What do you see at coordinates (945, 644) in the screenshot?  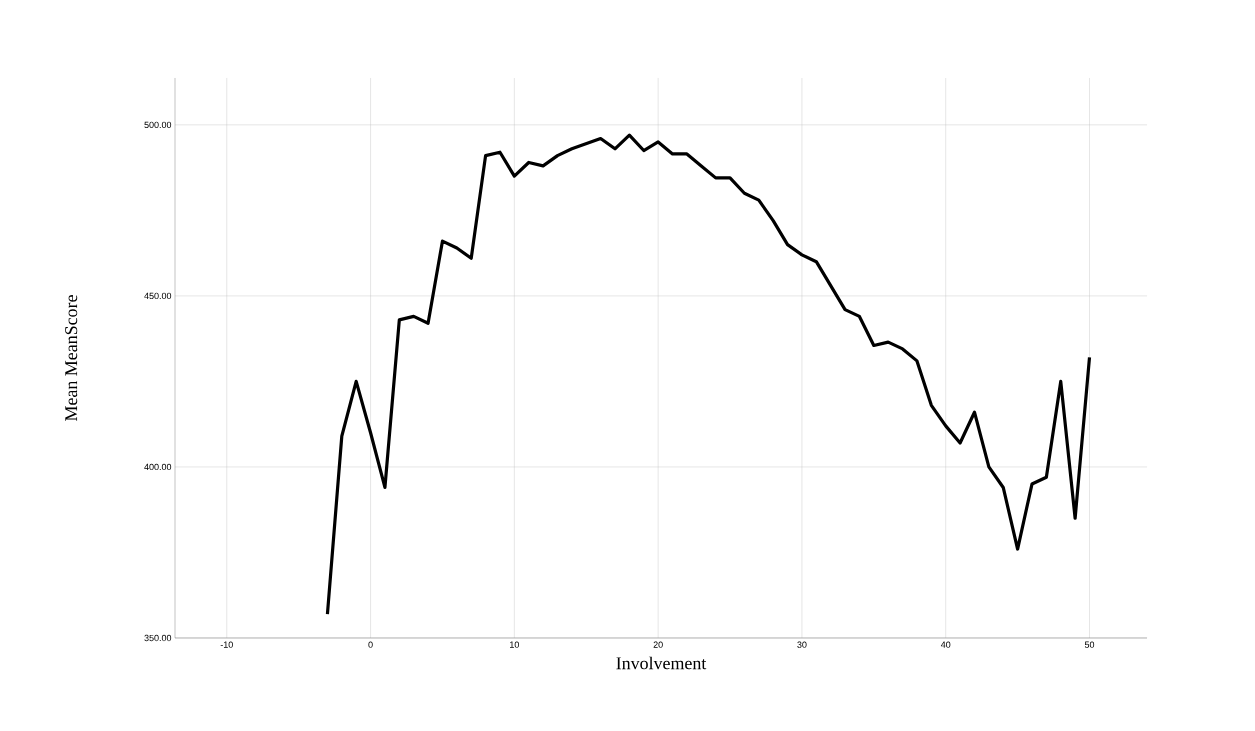 I see `x-tick-label: 40` at bounding box center [945, 644].